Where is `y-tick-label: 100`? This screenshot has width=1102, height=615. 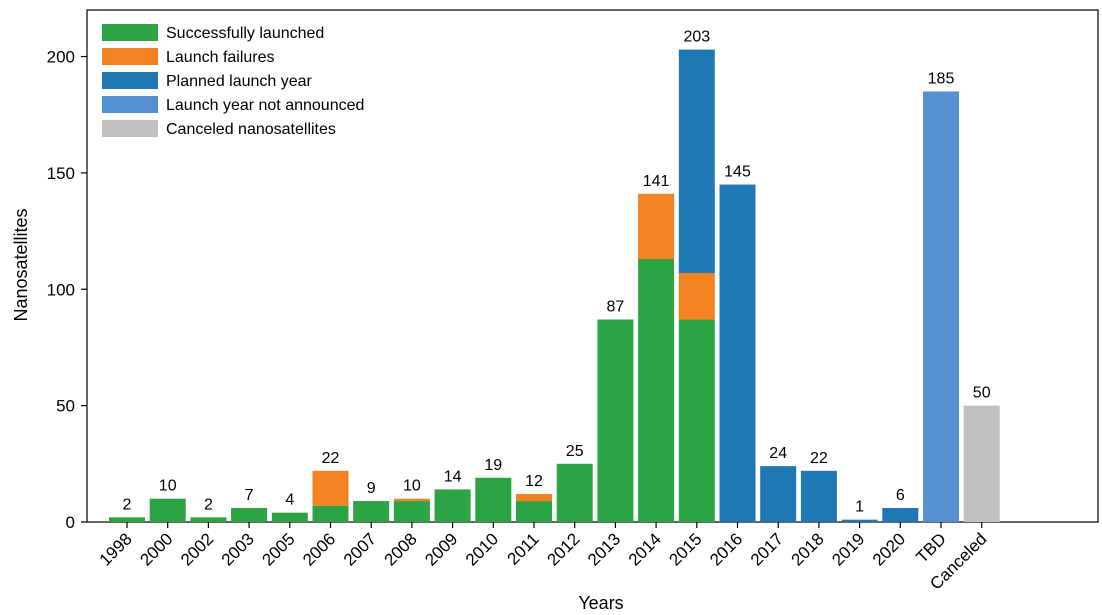 y-tick-label: 100 is located at coordinates (61, 289).